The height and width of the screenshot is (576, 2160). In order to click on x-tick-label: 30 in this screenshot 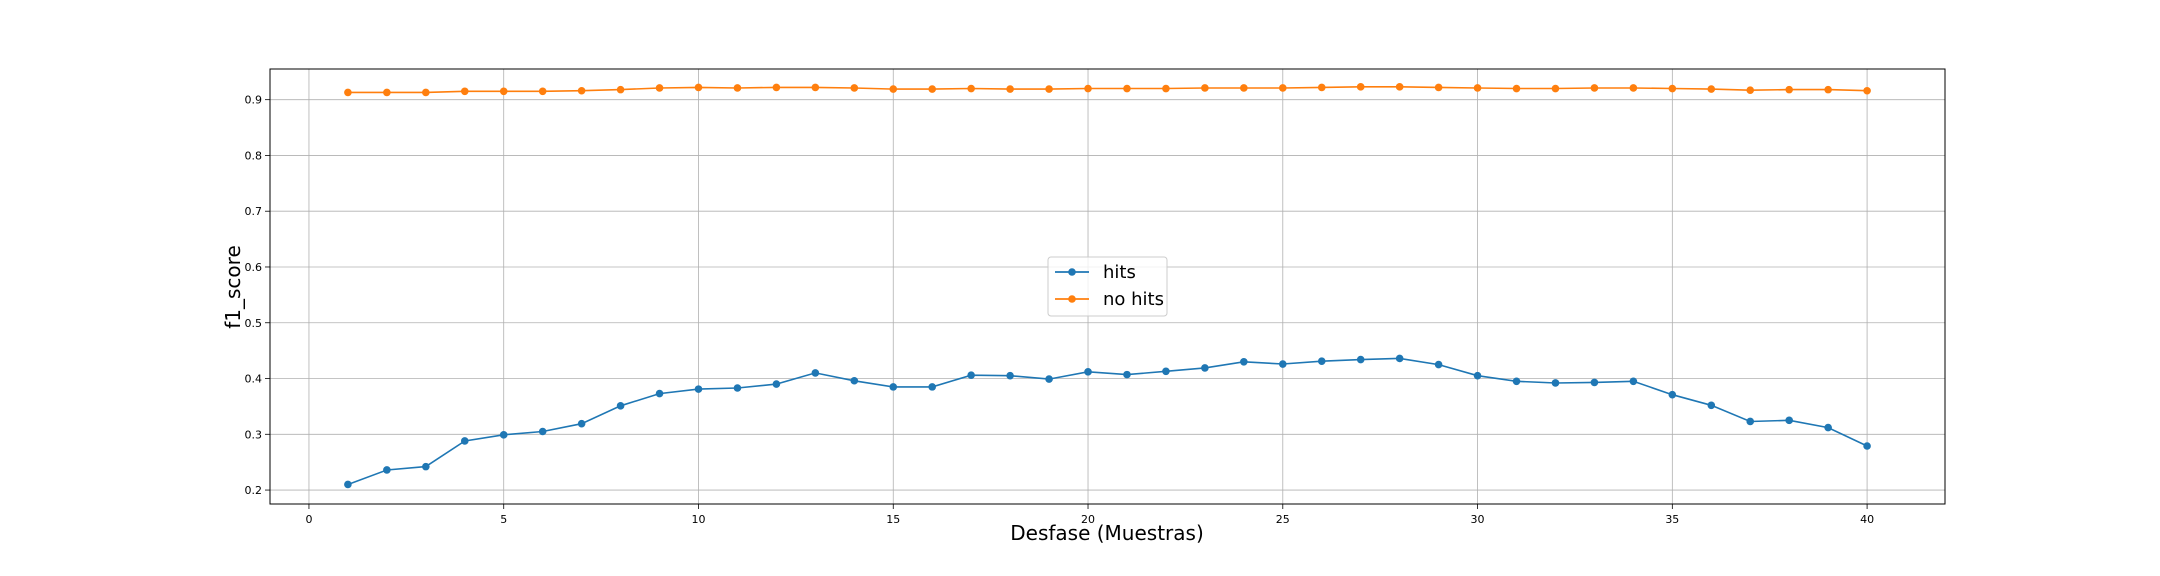, I will do `click(1478, 519)`.